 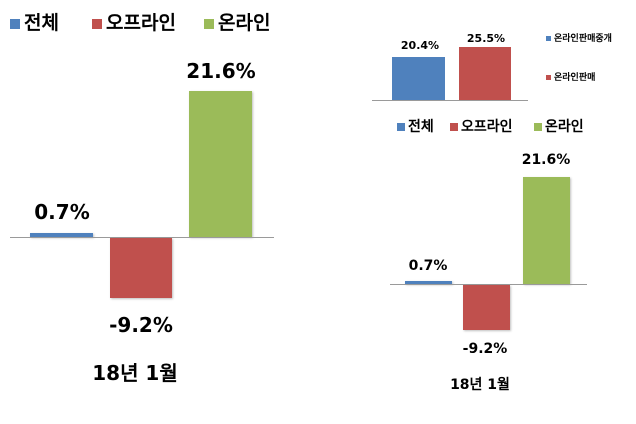 What do you see at coordinates (418, 78) in the screenshot?
I see `bar-brokerage` at bounding box center [418, 78].